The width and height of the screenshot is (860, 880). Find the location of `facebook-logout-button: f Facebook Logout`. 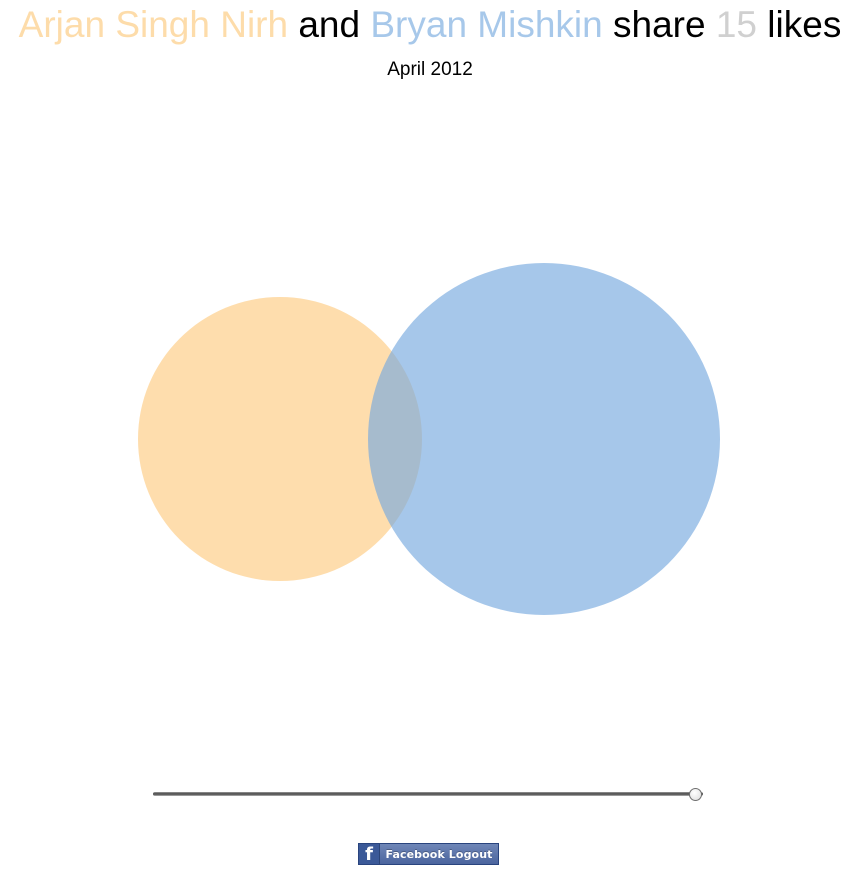

facebook-logout-button: f Facebook Logout is located at coordinates (428, 854).